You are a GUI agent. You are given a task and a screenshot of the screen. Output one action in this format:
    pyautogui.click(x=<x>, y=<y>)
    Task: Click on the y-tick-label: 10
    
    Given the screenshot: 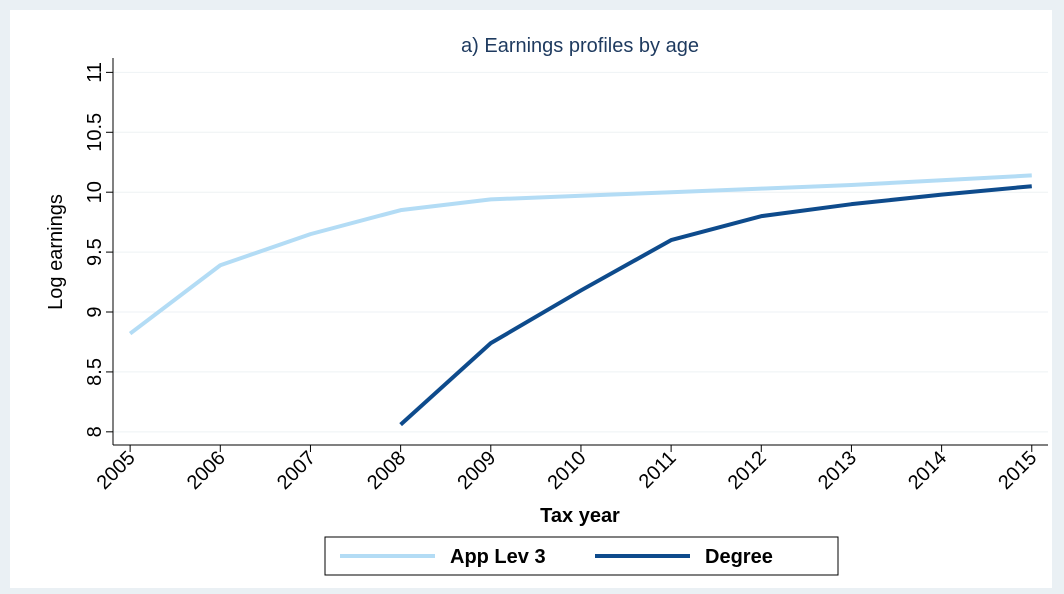 What is the action you would take?
    pyautogui.click(x=95, y=192)
    